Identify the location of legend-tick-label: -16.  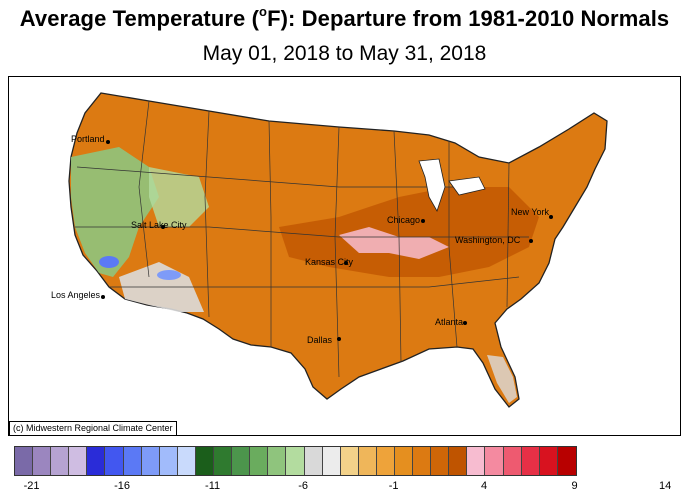
(122, 486).